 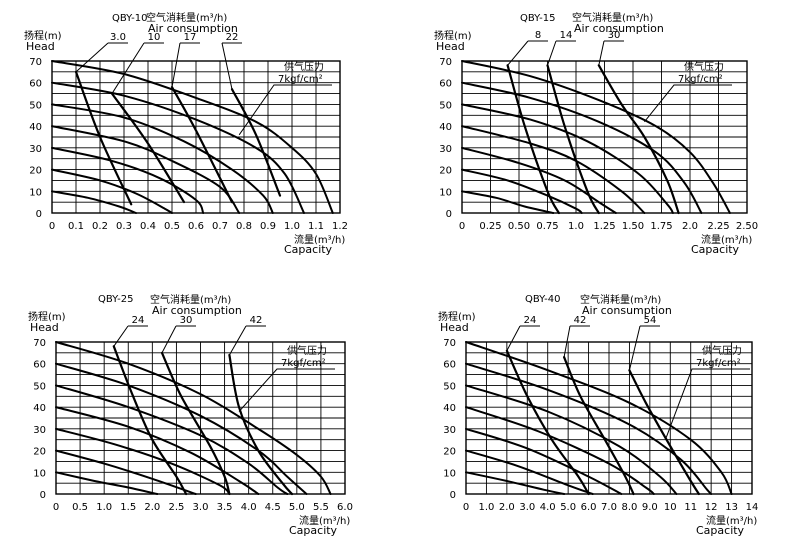 I want to click on y-tick-label: 60, so click(x=35, y=84).